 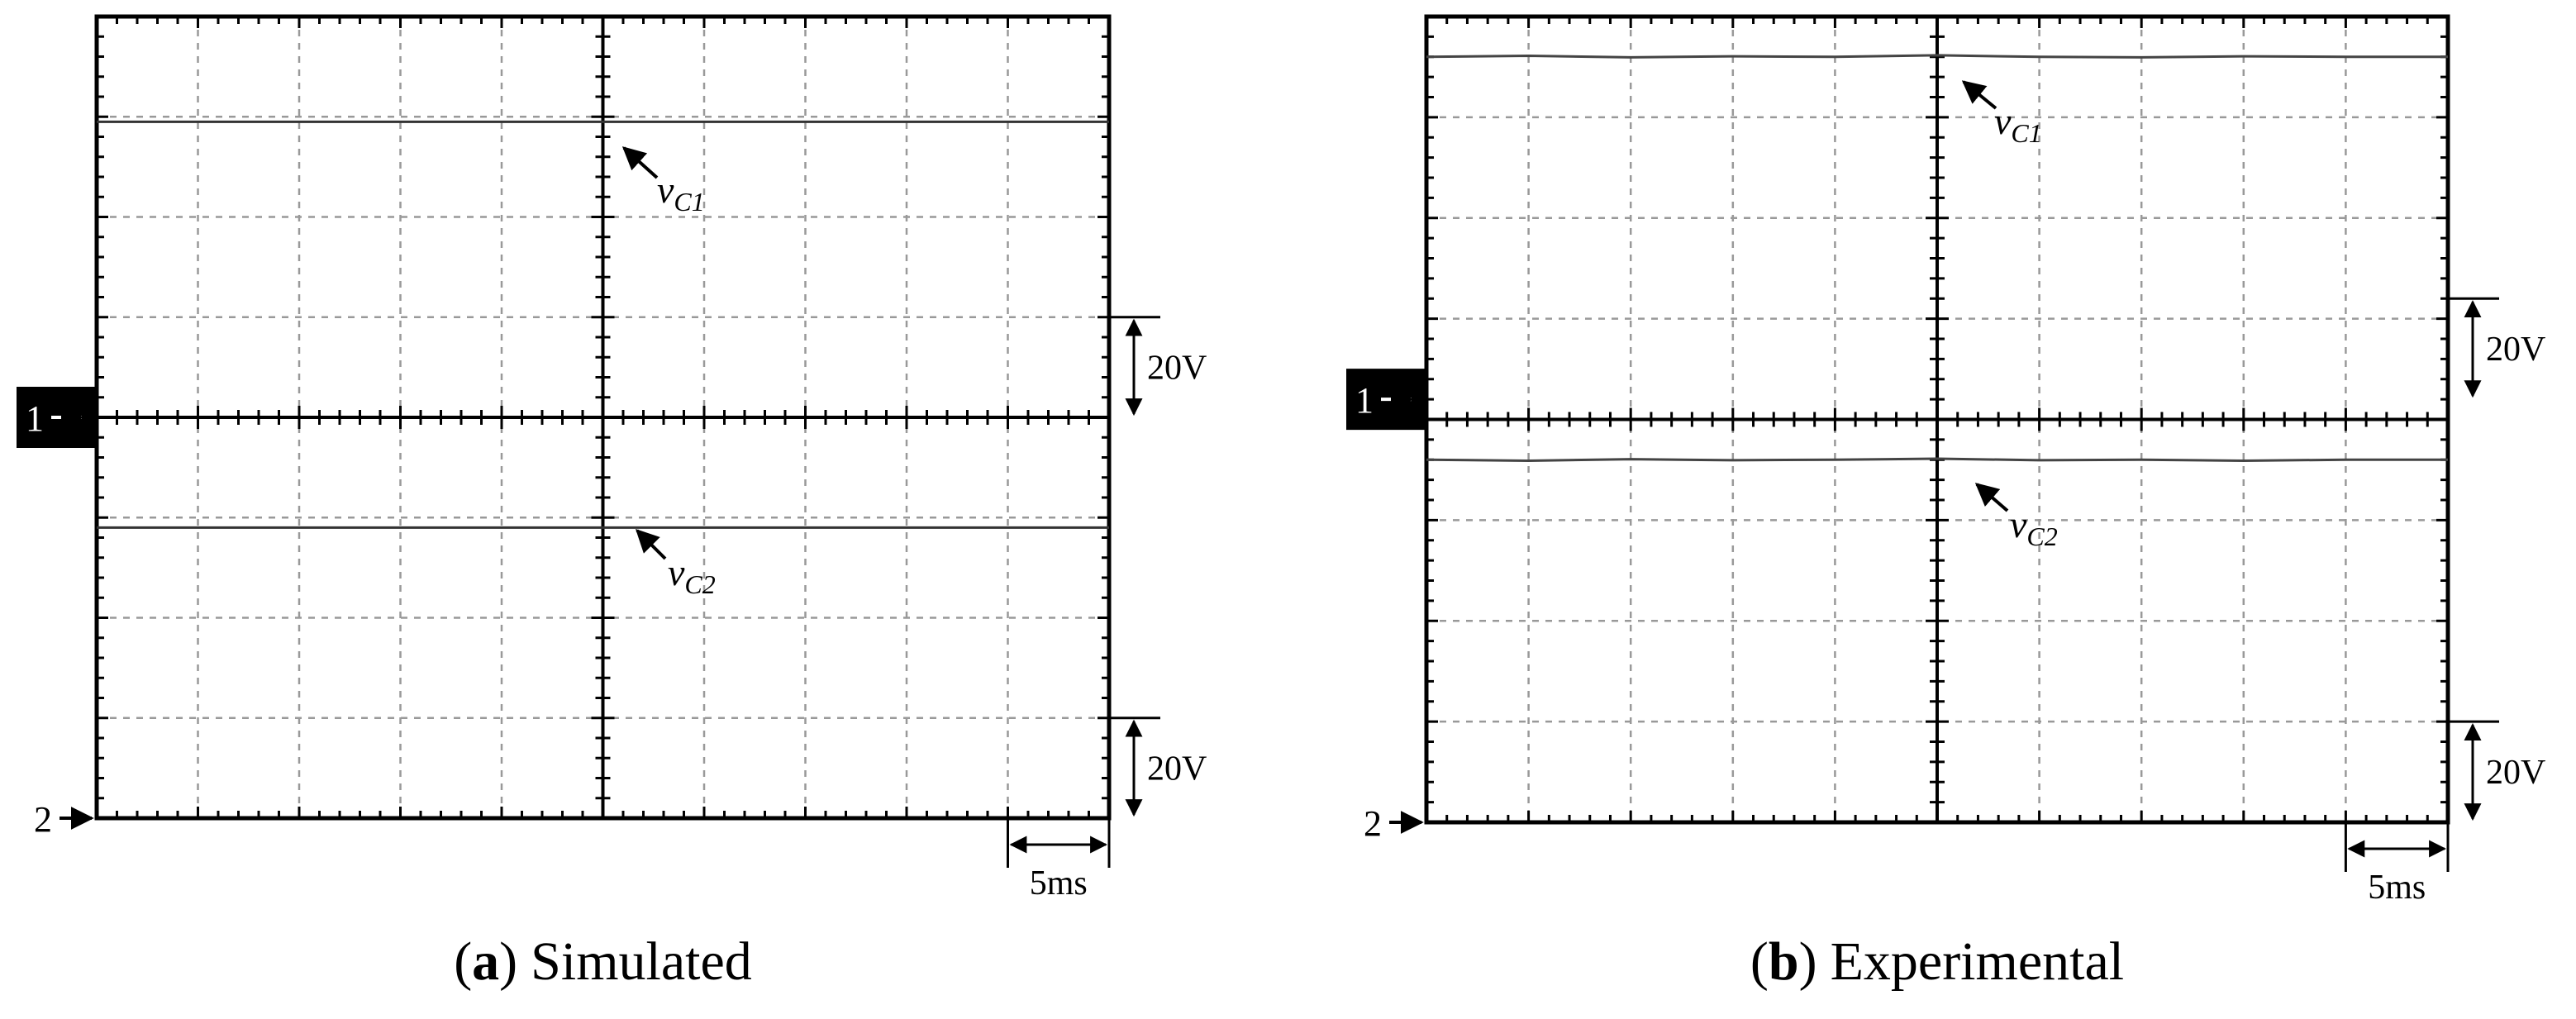 I want to click on caption-label: a, so click(x=486, y=961).